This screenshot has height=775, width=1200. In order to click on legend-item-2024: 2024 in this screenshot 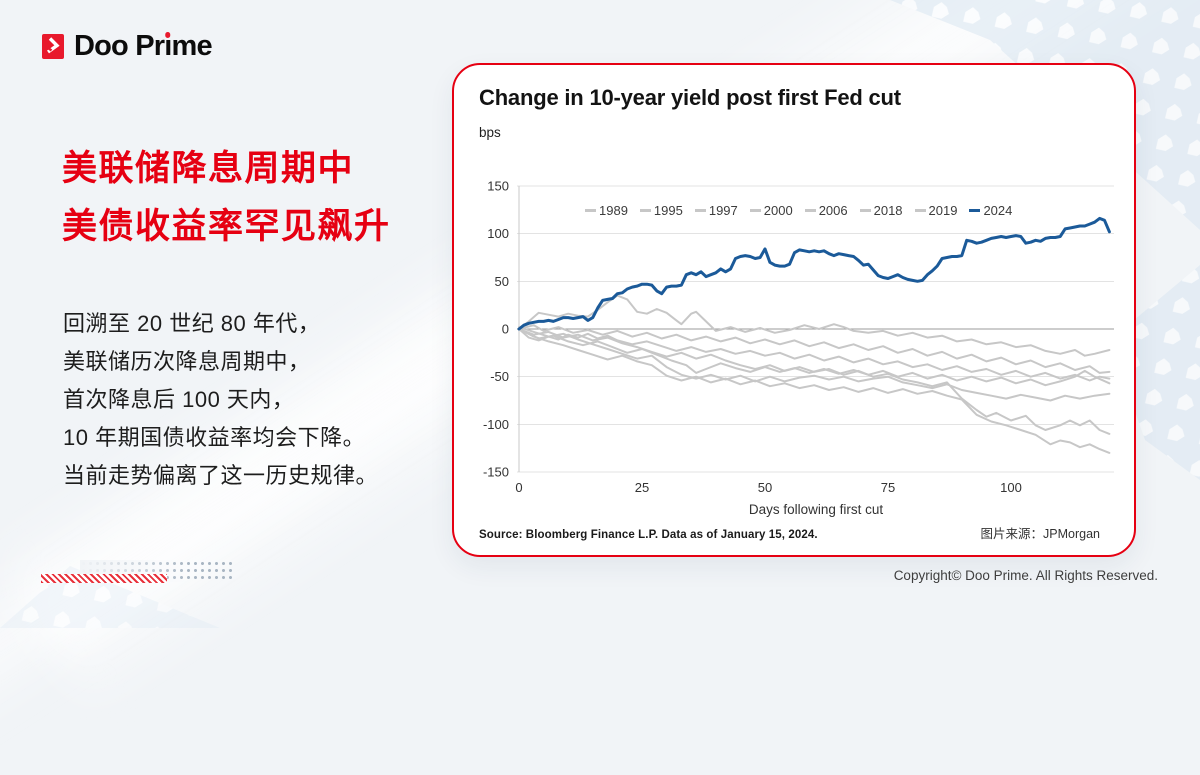, I will do `click(990, 210)`.